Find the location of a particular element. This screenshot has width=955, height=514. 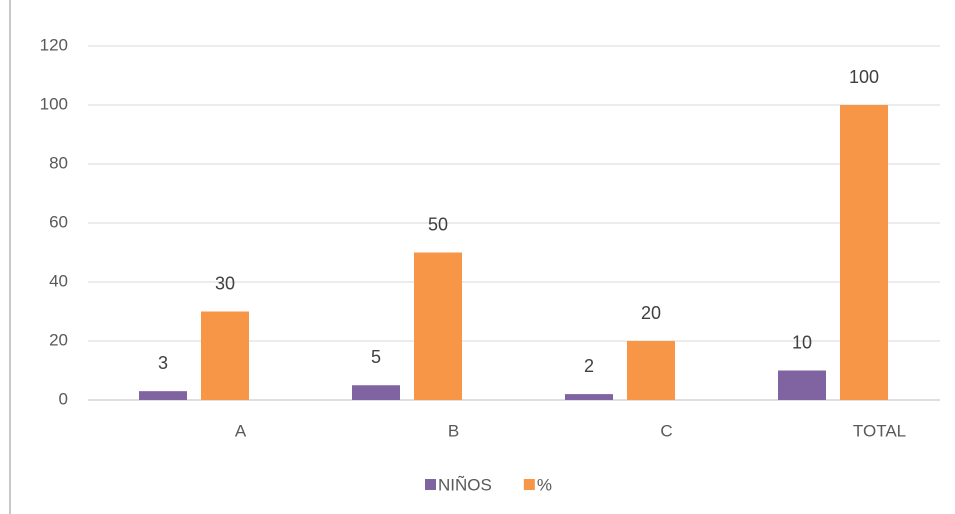

data-label: 100 is located at coordinates (864, 77).